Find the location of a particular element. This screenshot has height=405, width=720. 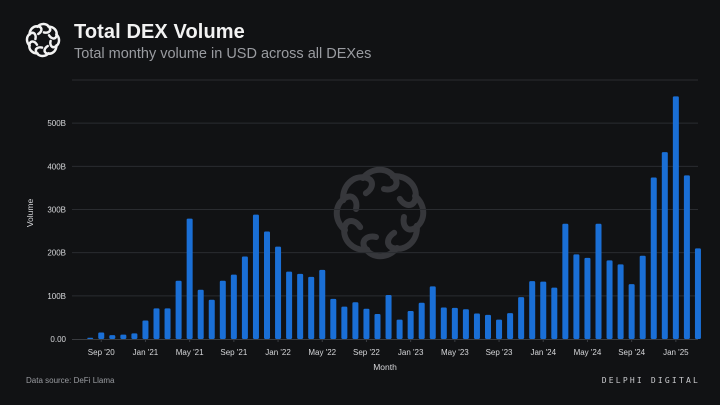

x-axis-label: Month is located at coordinates (385, 367).